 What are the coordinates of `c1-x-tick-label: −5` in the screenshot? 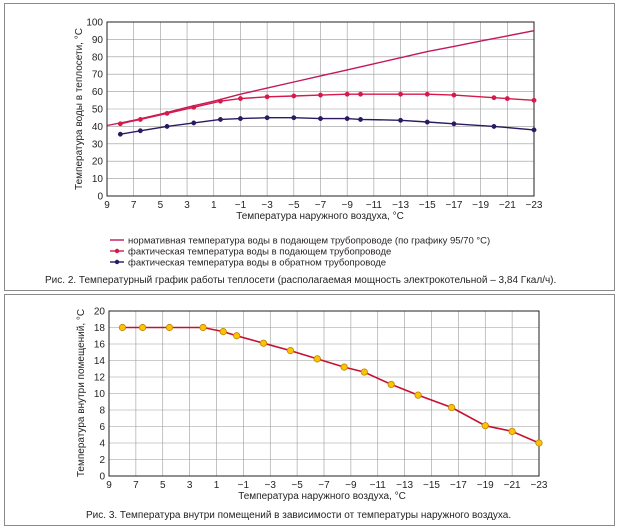 It's located at (294, 205).